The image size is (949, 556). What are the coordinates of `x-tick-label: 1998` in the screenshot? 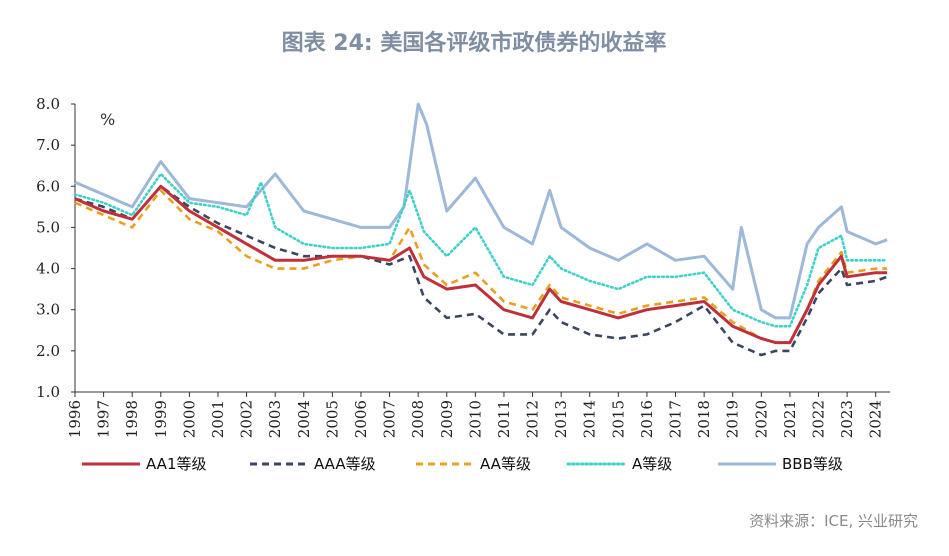 It's located at (132, 419).